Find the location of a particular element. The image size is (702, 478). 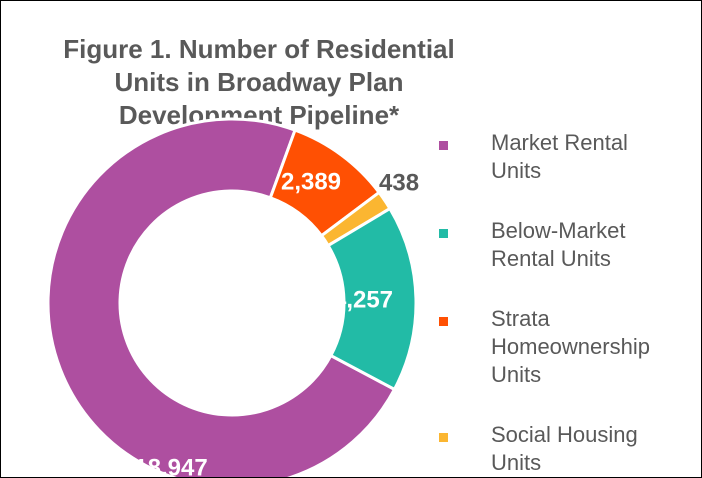

legend-label: Strata Homeownership Units is located at coordinates (570, 346).